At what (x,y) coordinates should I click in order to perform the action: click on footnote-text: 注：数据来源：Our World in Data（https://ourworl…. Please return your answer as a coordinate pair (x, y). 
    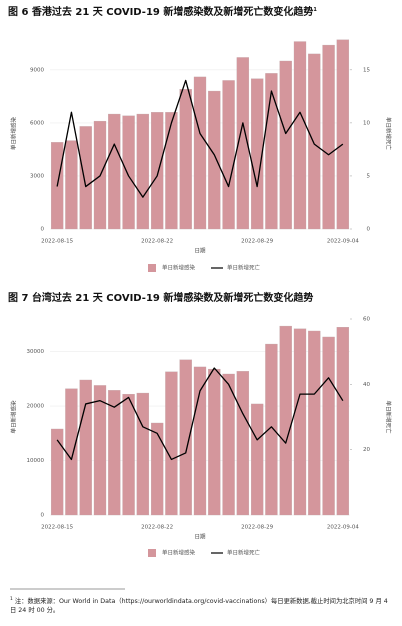
    Looking at the image, I should click on (199, 606).